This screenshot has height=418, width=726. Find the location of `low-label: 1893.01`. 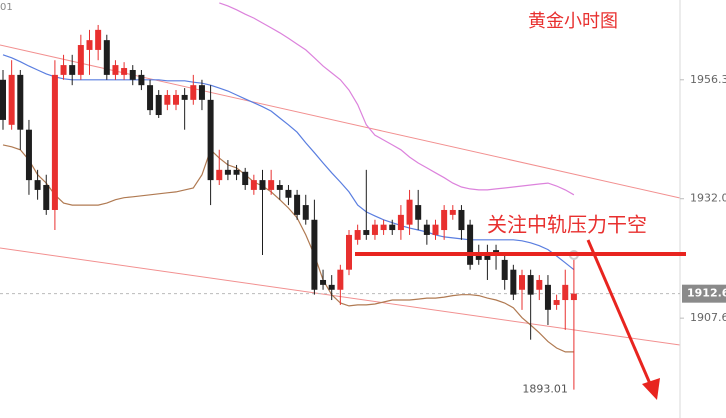

low-label: 1893.01 is located at coordinates (545, 389).